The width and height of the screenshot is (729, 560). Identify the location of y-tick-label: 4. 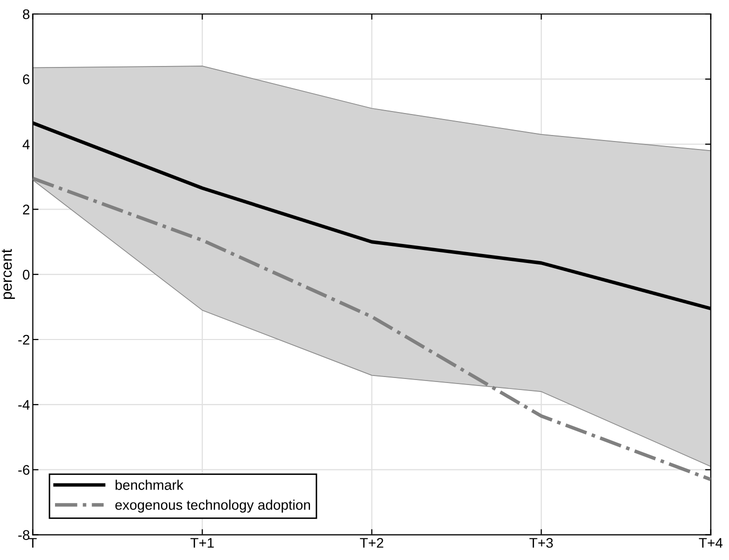
(26, 145).